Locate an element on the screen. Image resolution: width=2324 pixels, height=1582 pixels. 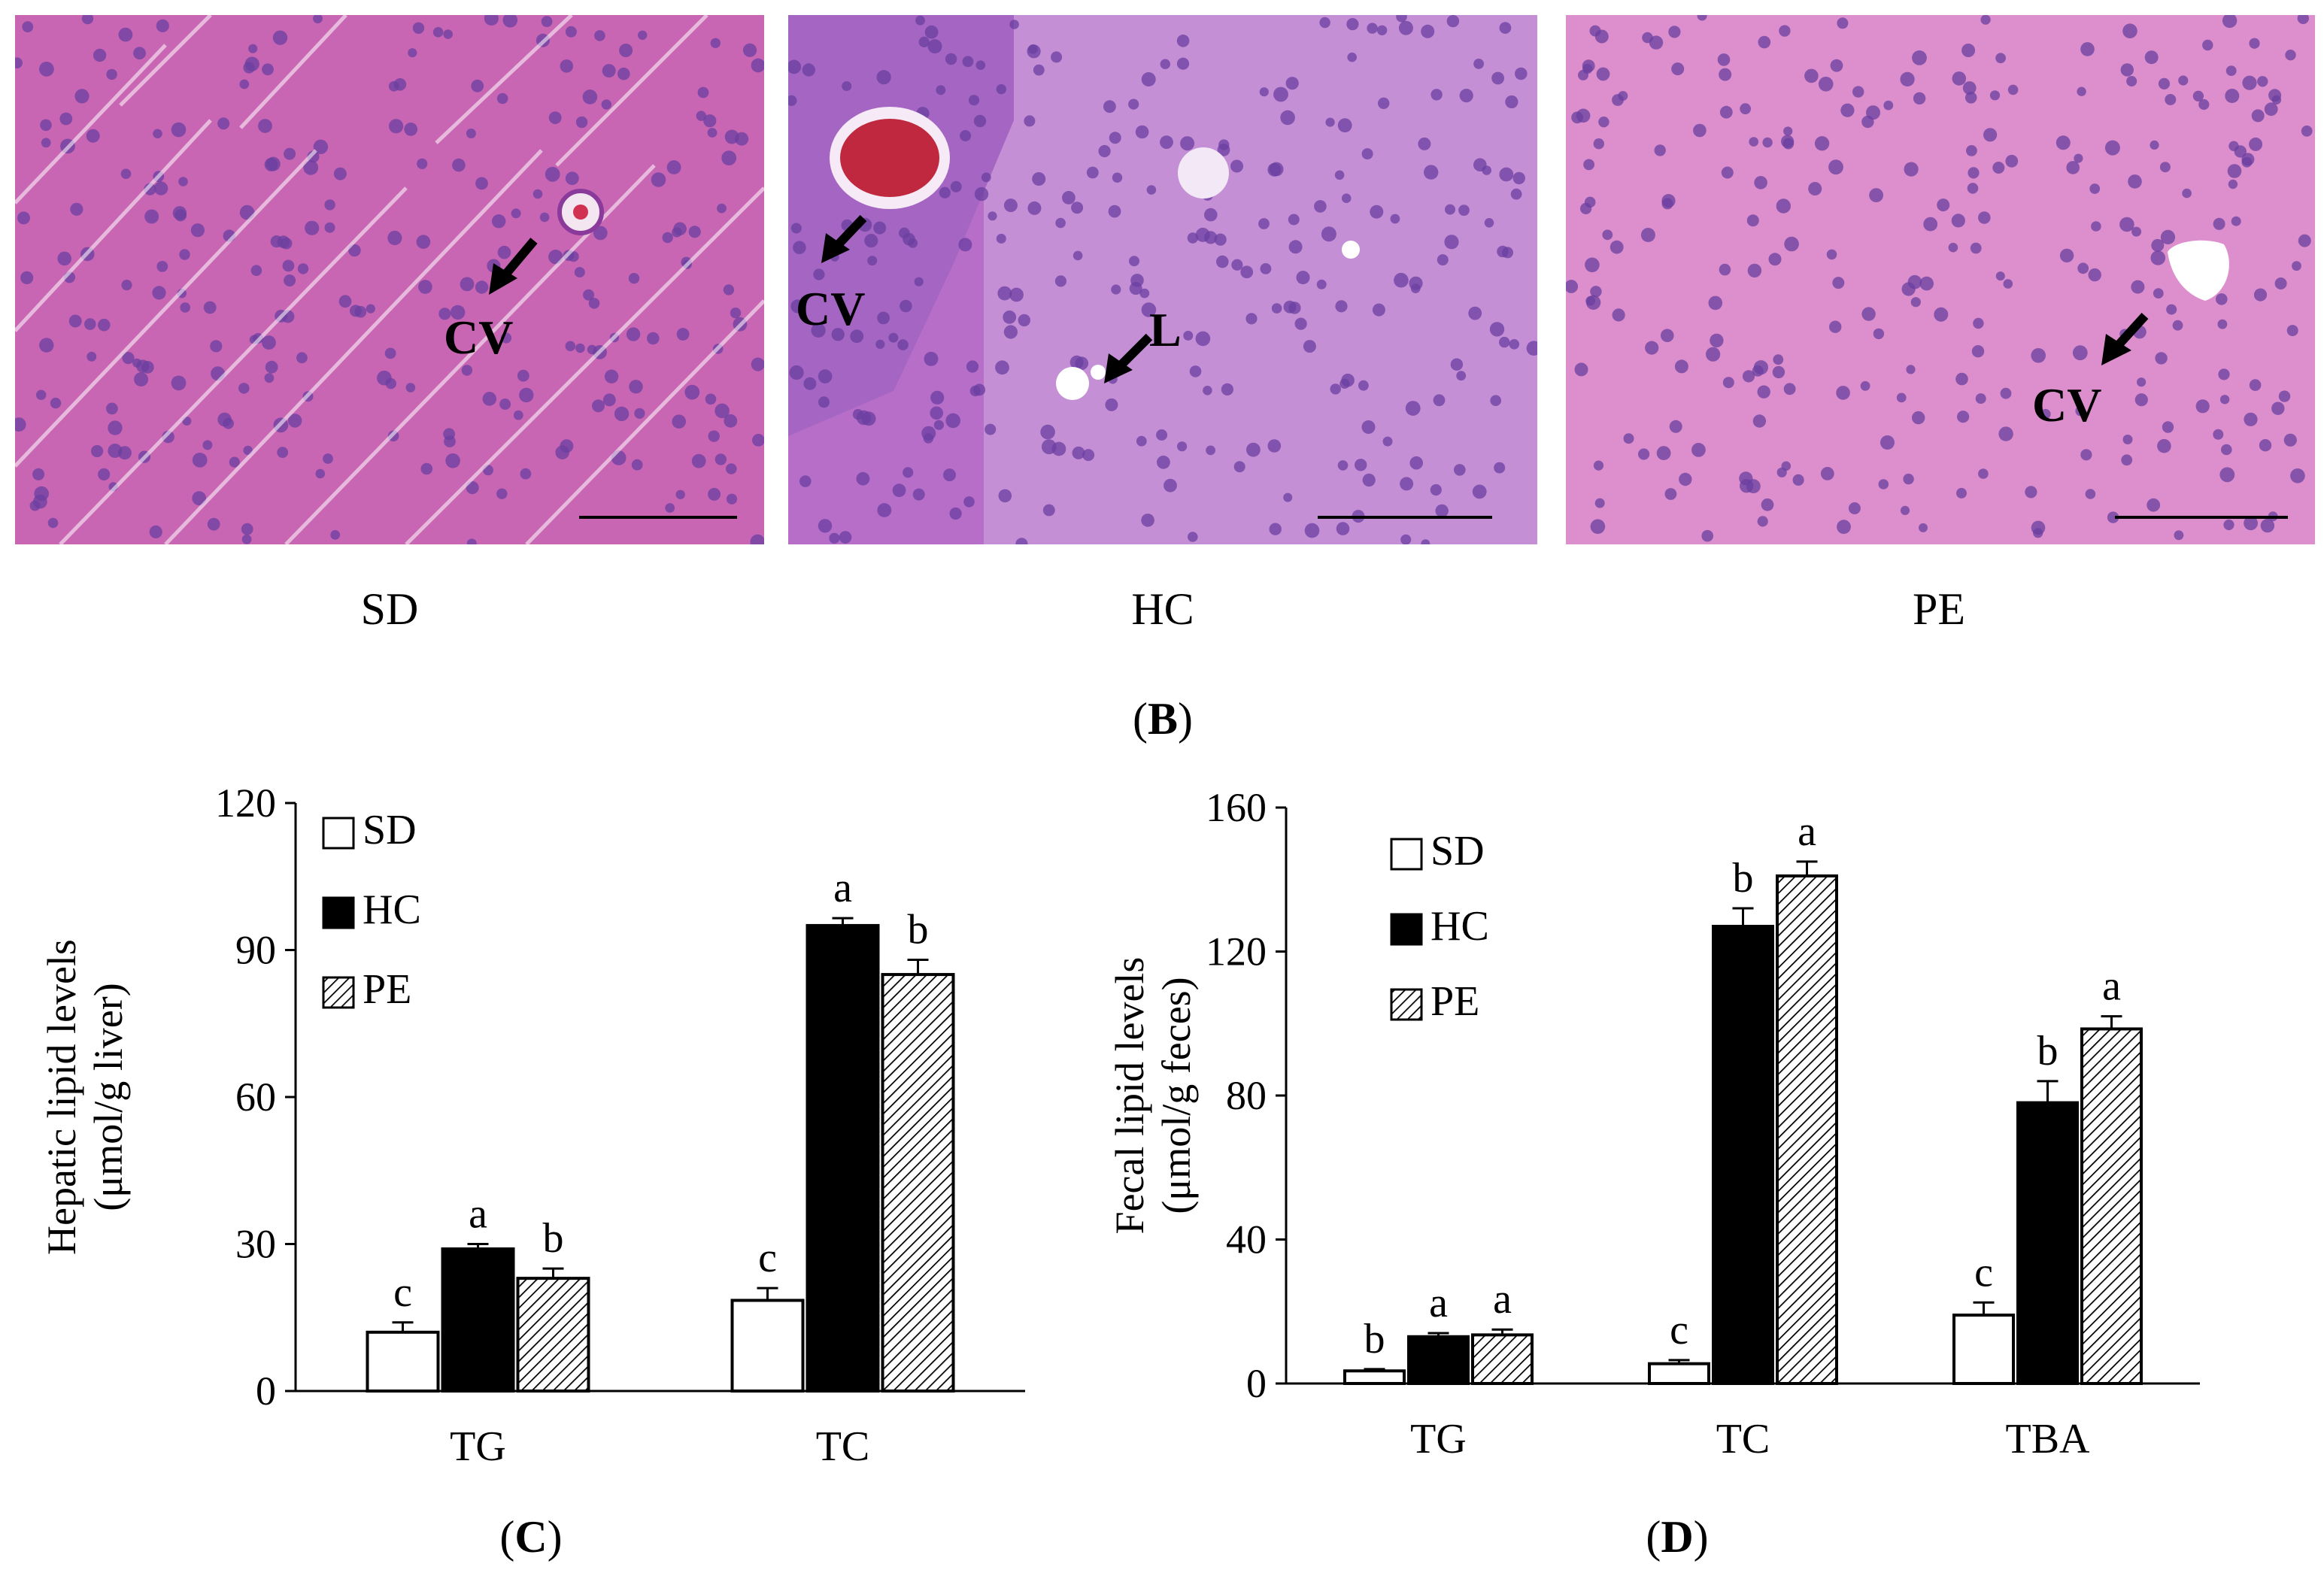
panel-label-sd: SD is located at coordinates (389, 609).